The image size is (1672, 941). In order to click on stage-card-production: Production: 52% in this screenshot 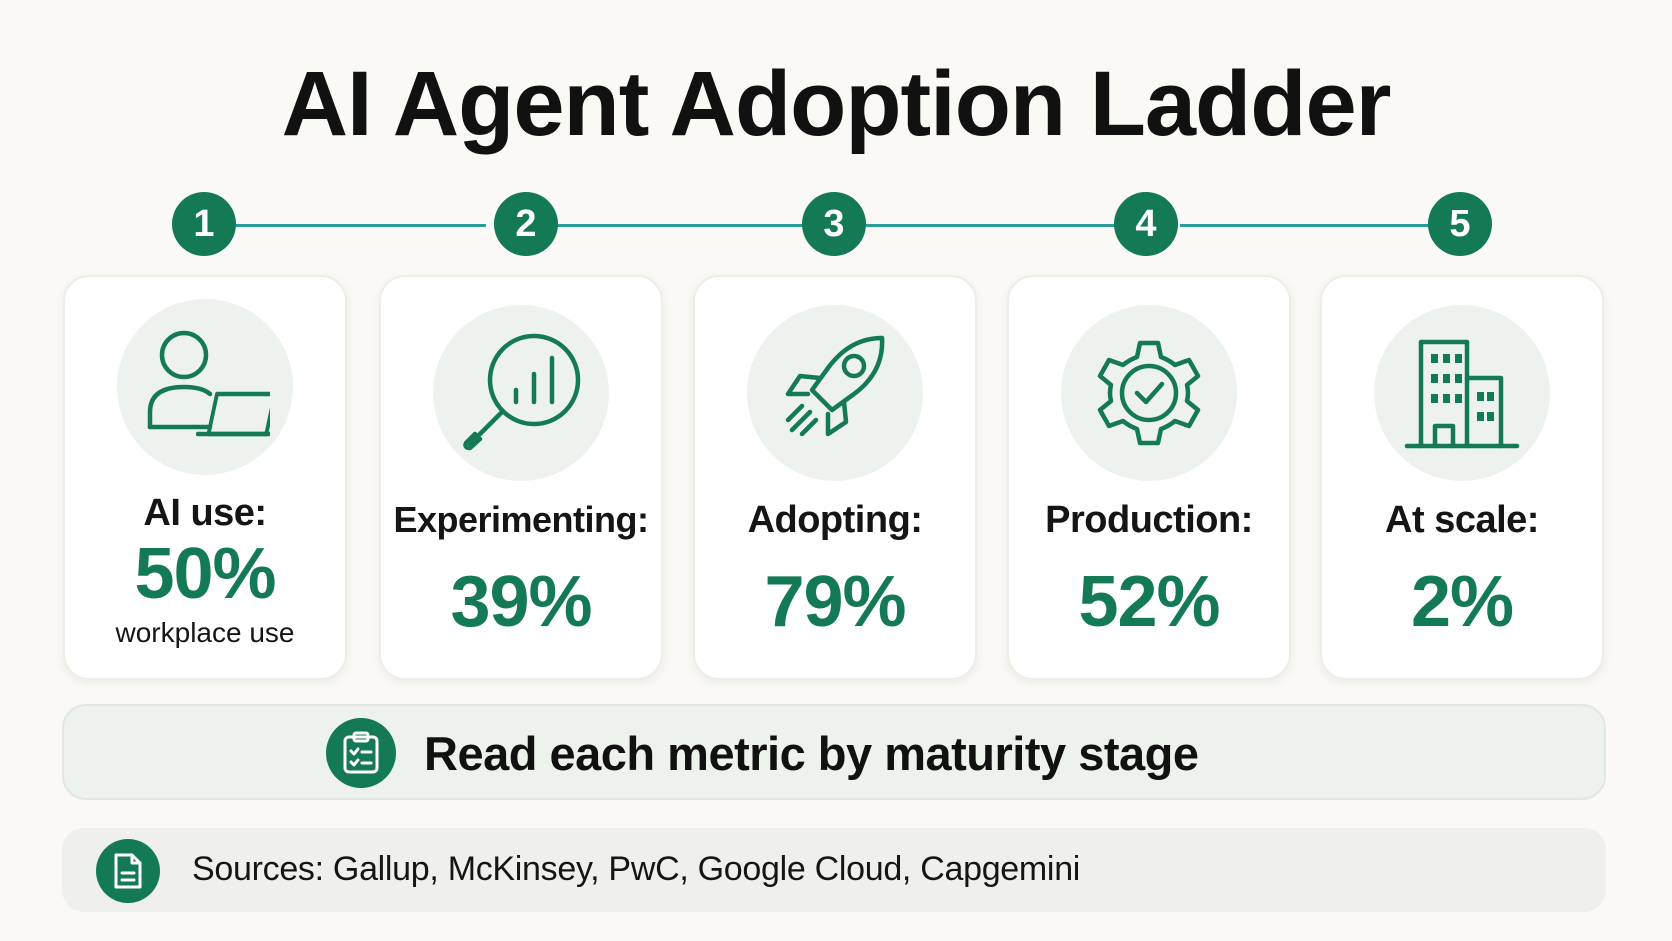, I will do `click(1149, 477)`.